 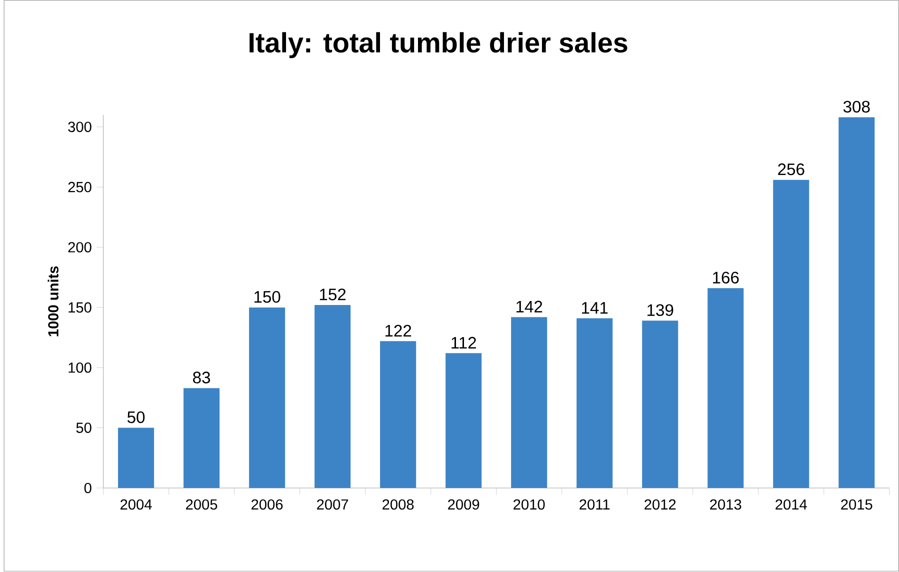 What do you see at coordinates (333, 294) in the screenshot?
I see `data-label: 152` at bounding box center [333, 294].